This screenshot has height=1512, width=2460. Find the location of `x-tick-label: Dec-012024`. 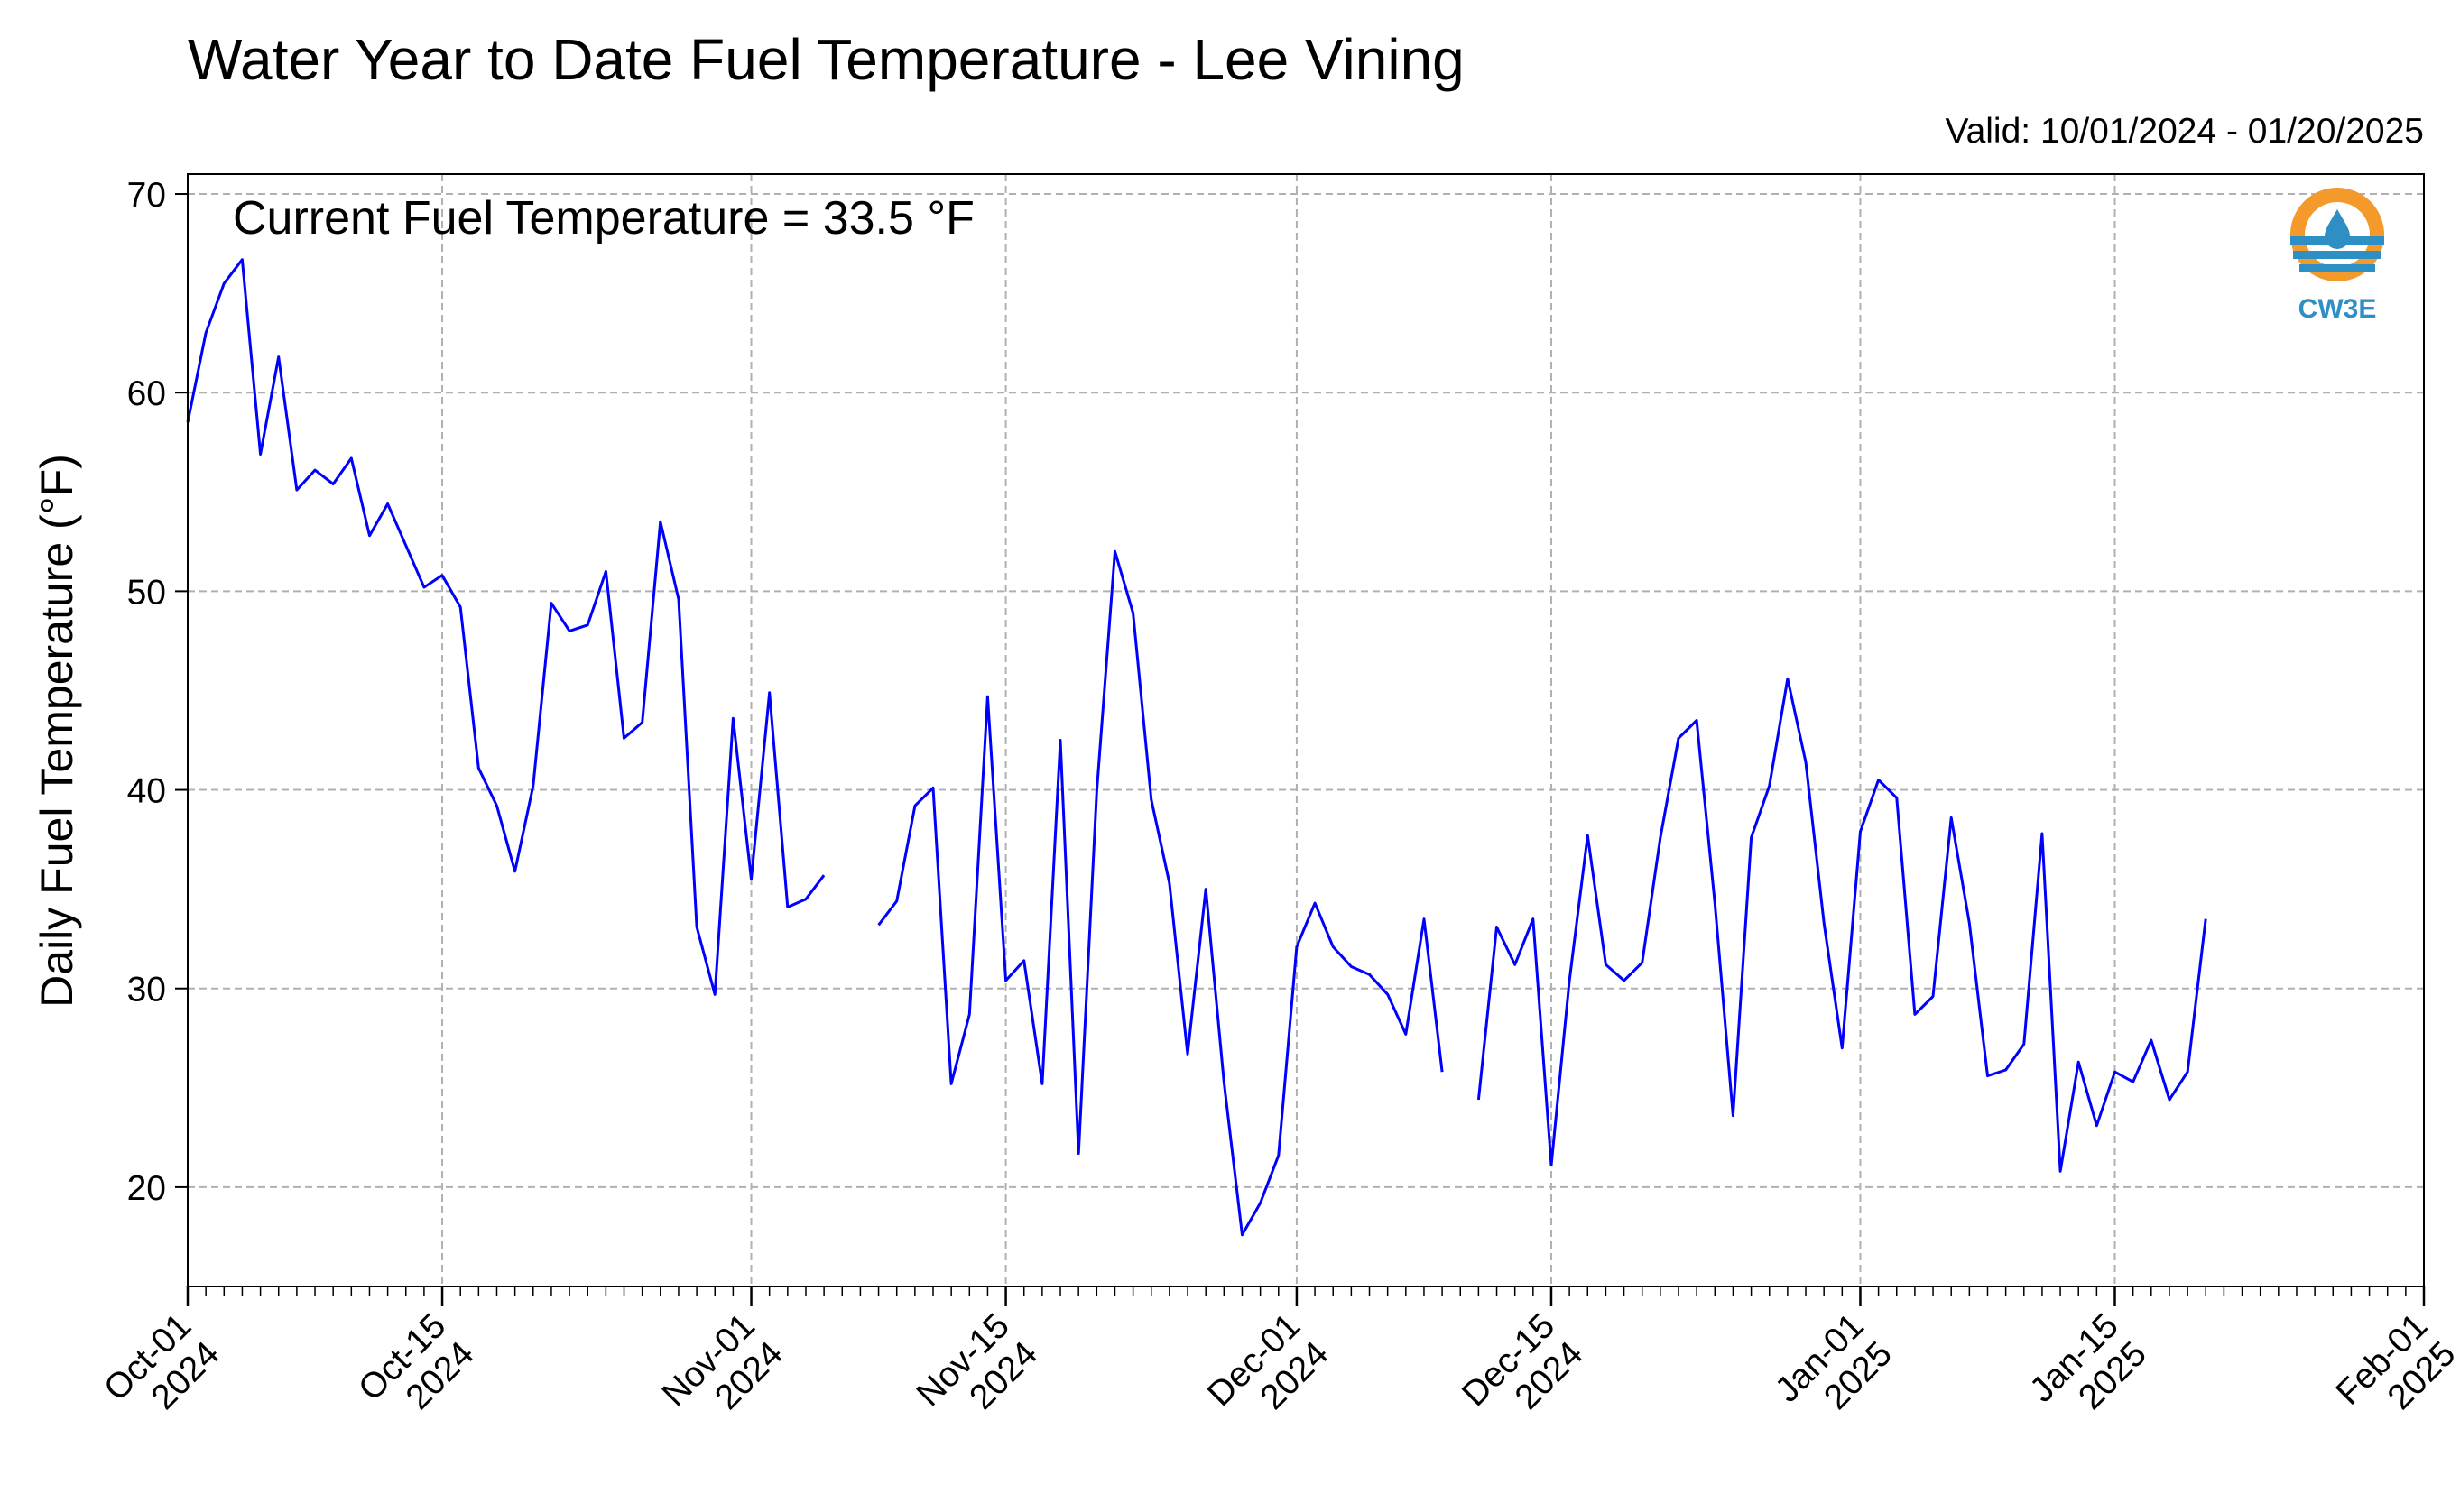

x-tick-label: Dec-012024 is located at coordinates (1268, 1374).